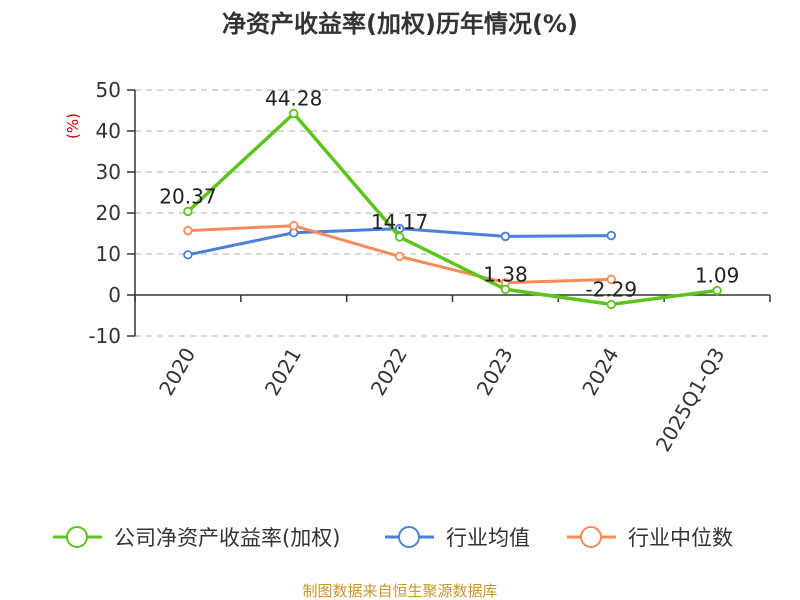 Image resolution: width=800 pixels, height=600 pixels. Describe the element at coordinates (108, 172) in the screenshot. I see `y-tick-label: 30` at that location.